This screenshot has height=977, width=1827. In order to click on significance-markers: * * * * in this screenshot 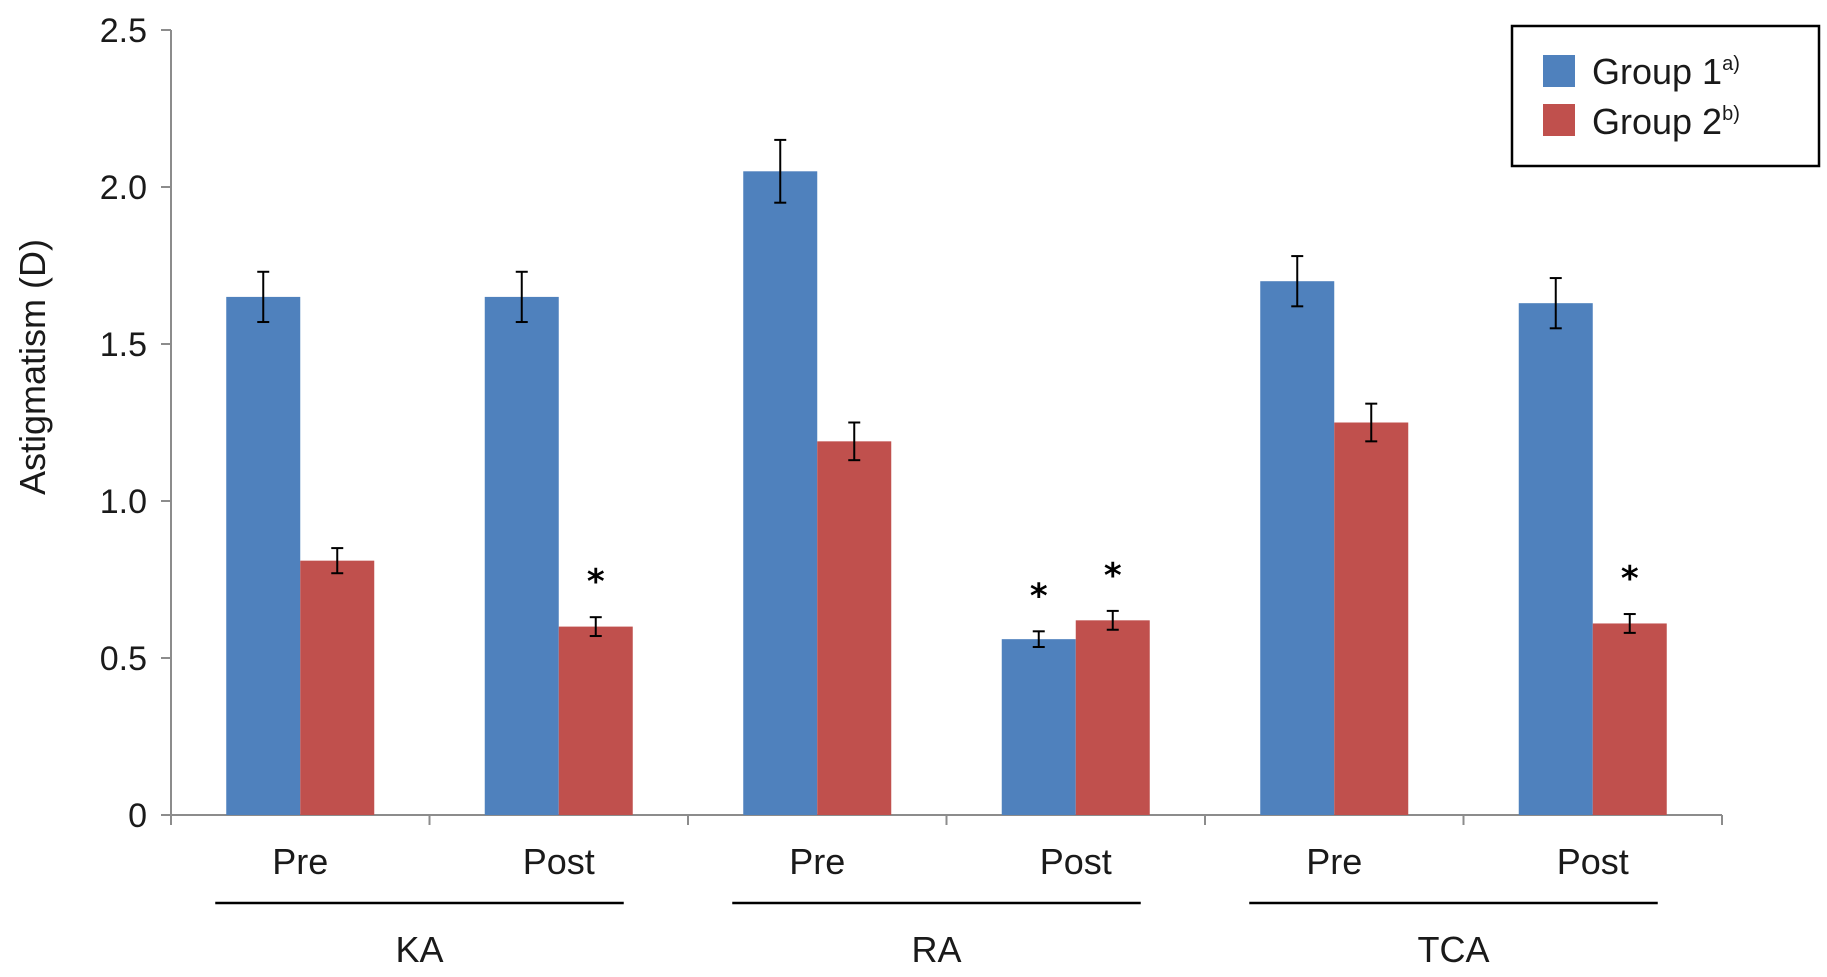, I will do `click(1113, 586)`.